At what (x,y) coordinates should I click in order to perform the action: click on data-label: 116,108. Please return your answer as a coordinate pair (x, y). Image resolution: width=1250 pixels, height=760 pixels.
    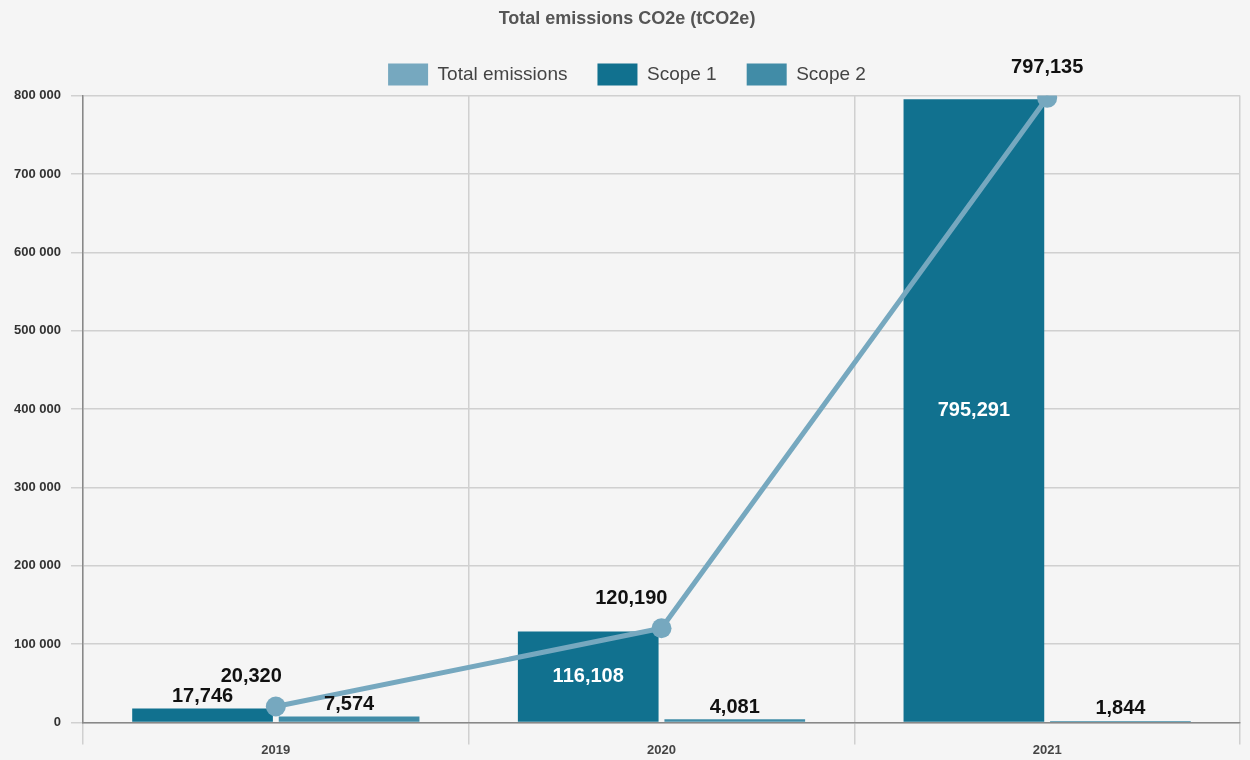
    Looking at the image, I should click on (588, 675).